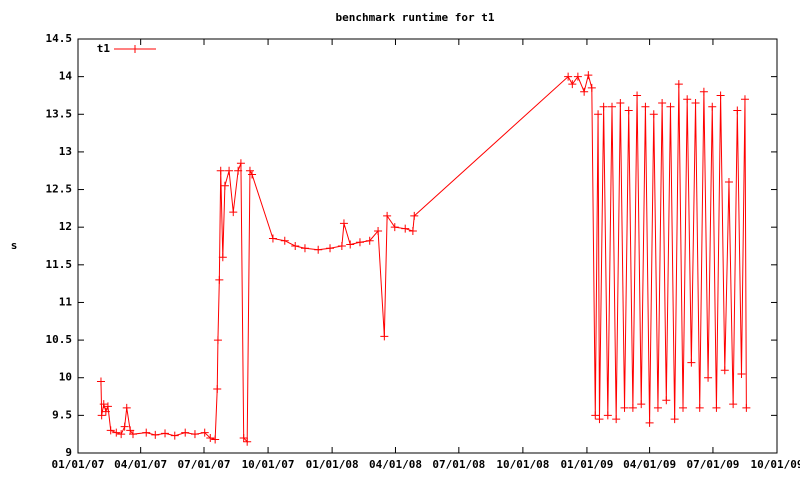  I want to click on y-tick-label: 13.5, so click(59, 113).